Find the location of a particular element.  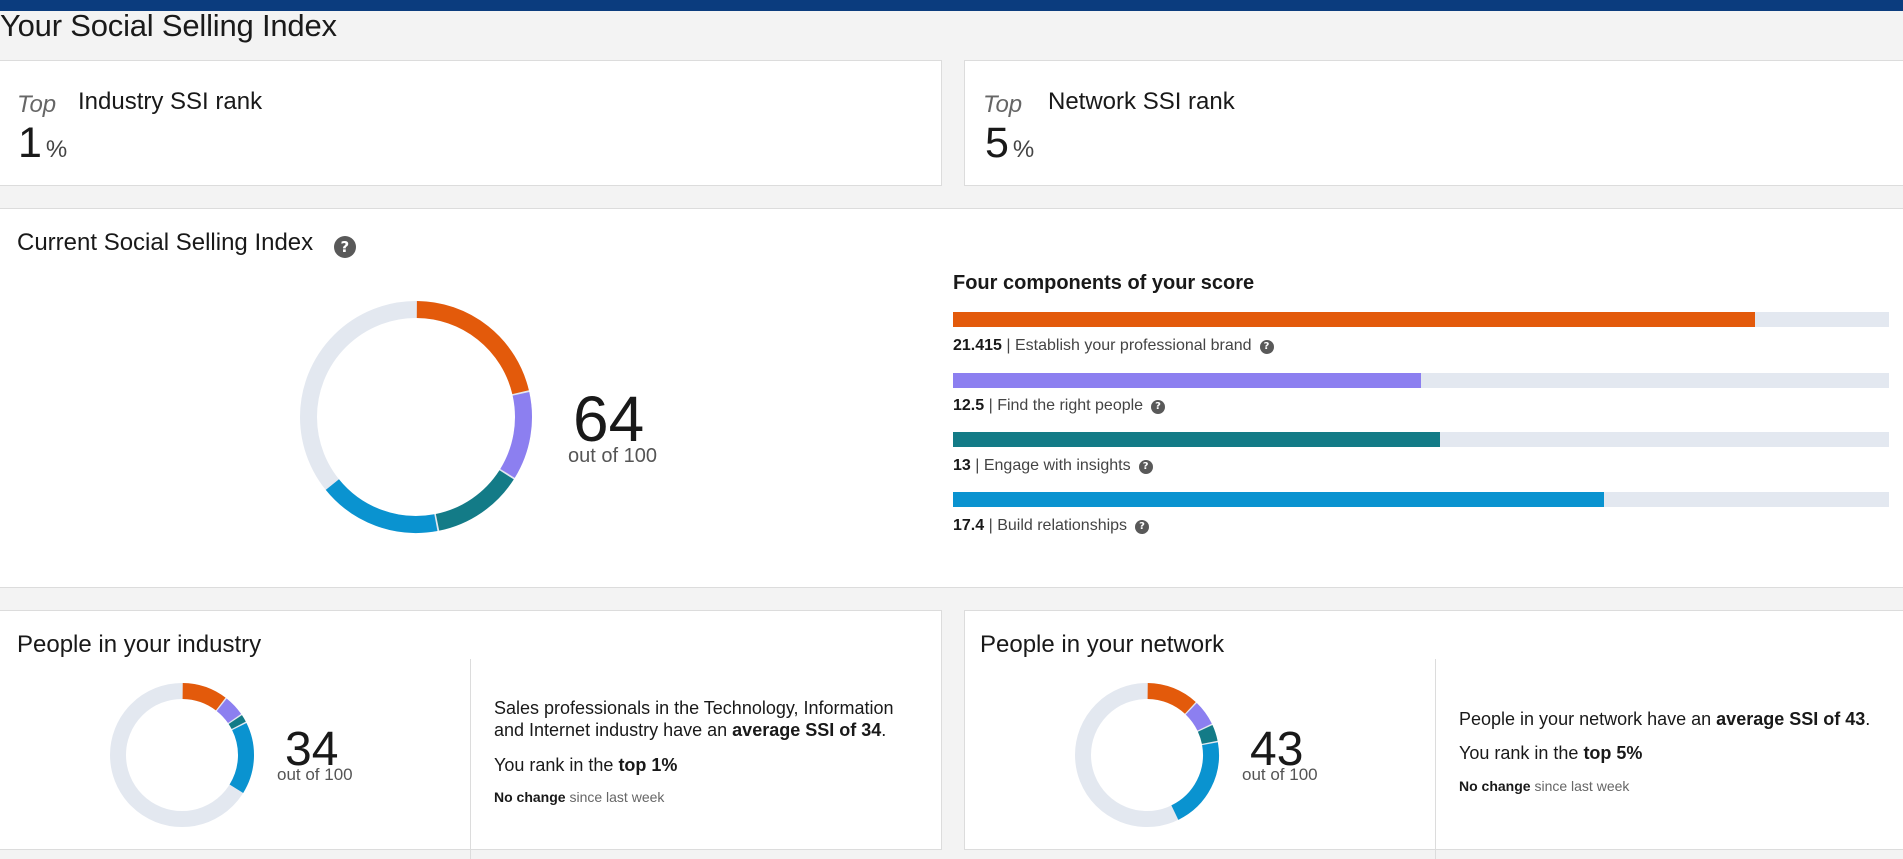

component-bar-relationships is located at coordinates (1421, 499).